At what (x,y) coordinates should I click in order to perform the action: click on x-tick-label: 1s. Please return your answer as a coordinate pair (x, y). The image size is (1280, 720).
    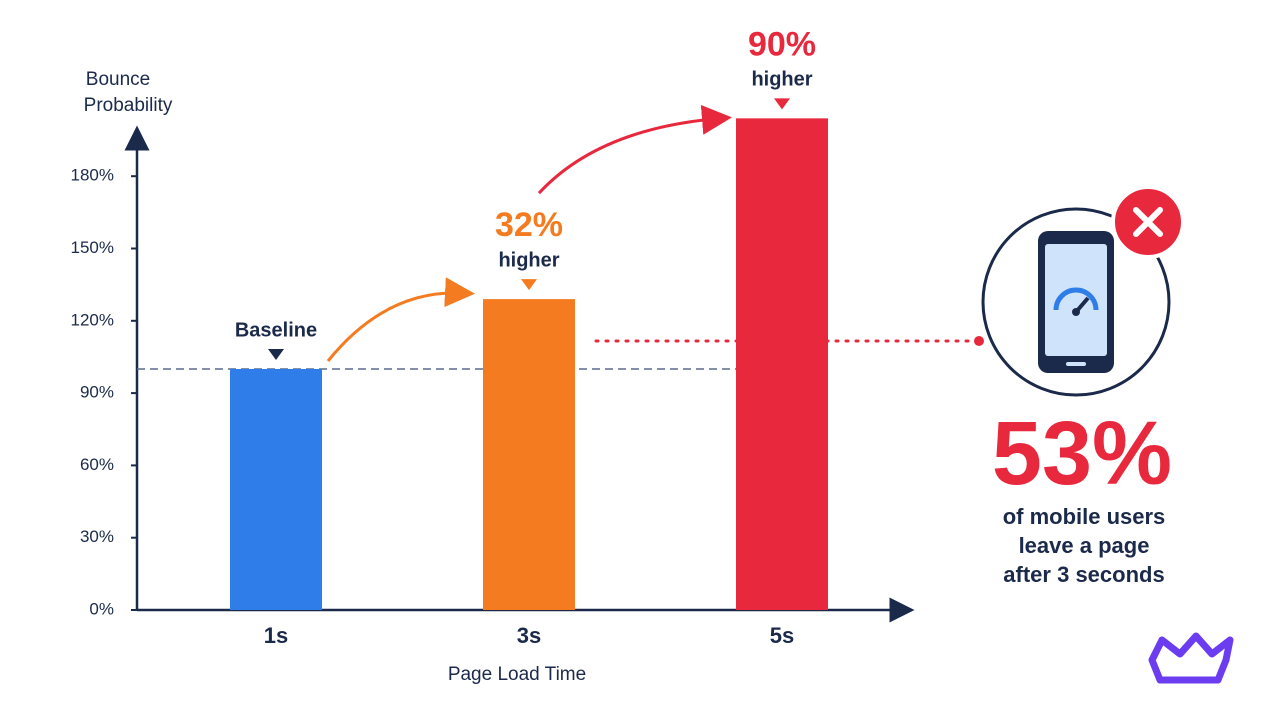
    Looking at the image, I should click on (276, 635).